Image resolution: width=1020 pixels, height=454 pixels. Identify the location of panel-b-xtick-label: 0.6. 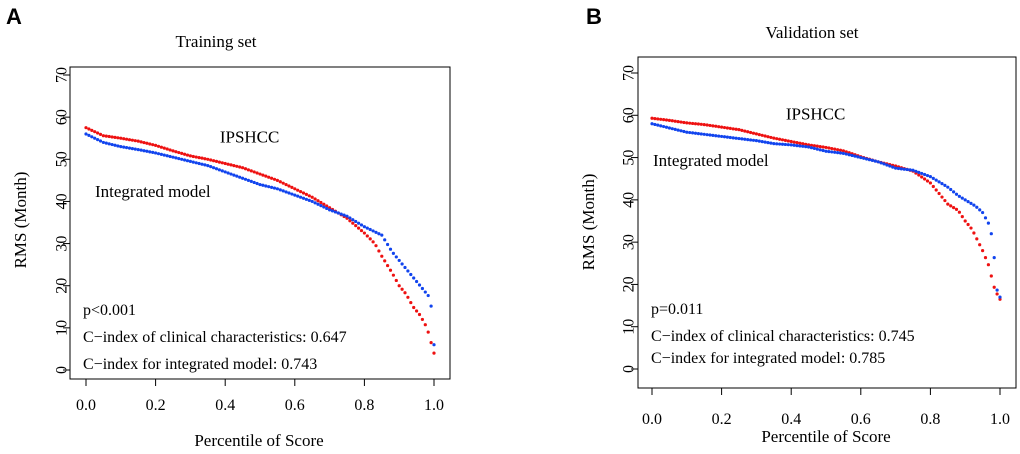
(861, 419).